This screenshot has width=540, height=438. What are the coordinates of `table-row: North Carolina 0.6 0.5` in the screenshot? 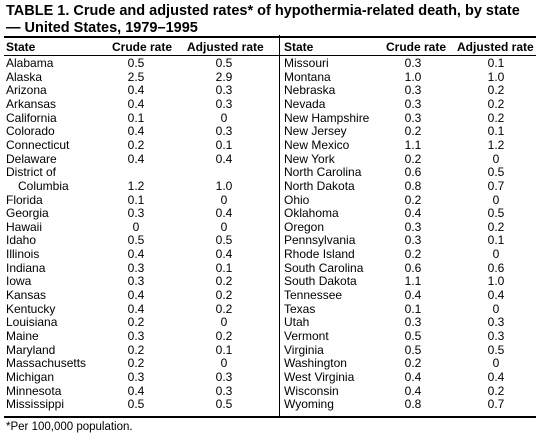 It's located at (270, 172).